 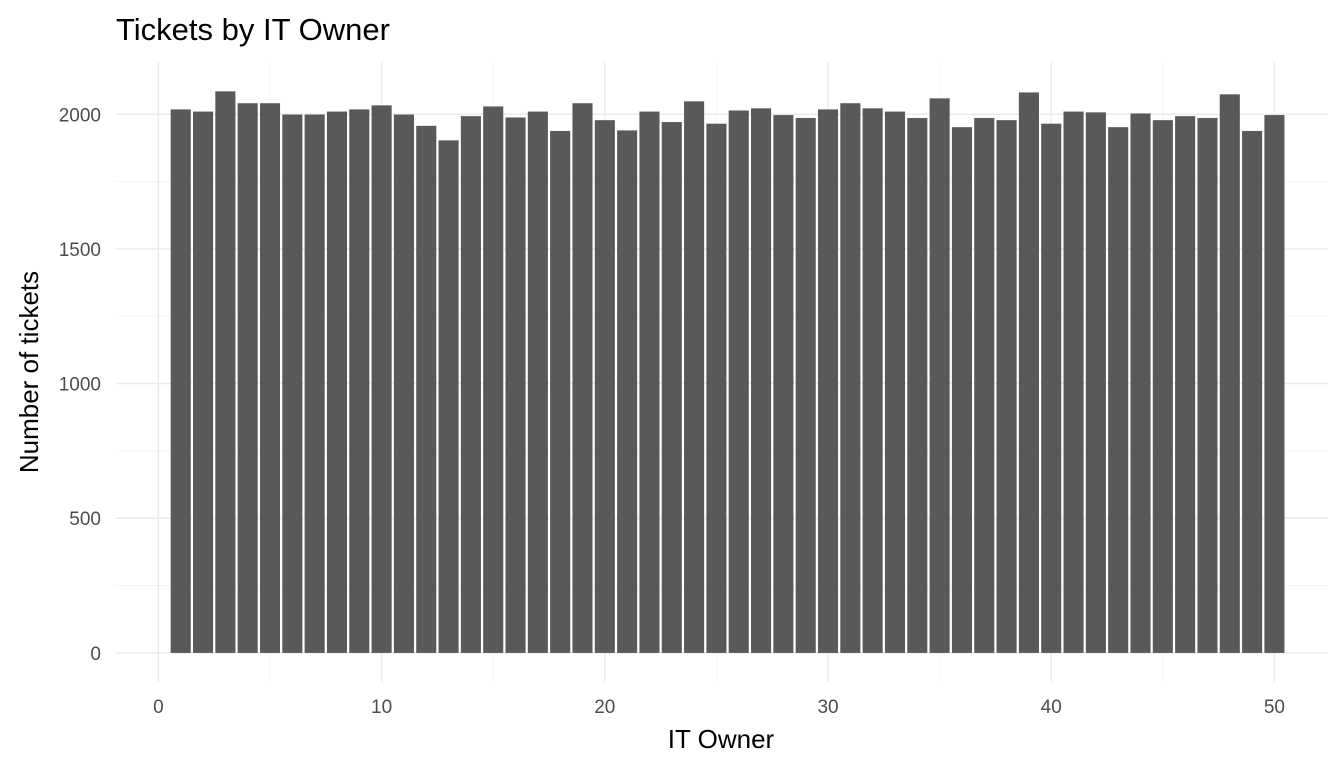 What do you see at coordinates (80, 250) in the screenshot?
I see `y-tick-label: 1500` at bounding box center [80, 250].